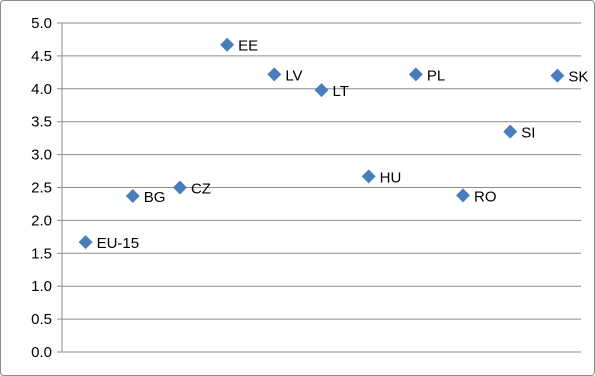 The width and height of the screenshot is (595, 376). Describe the element at coordinates (41, 220) in the screenshot. I see `y-tick-label: 2.0` at that location.